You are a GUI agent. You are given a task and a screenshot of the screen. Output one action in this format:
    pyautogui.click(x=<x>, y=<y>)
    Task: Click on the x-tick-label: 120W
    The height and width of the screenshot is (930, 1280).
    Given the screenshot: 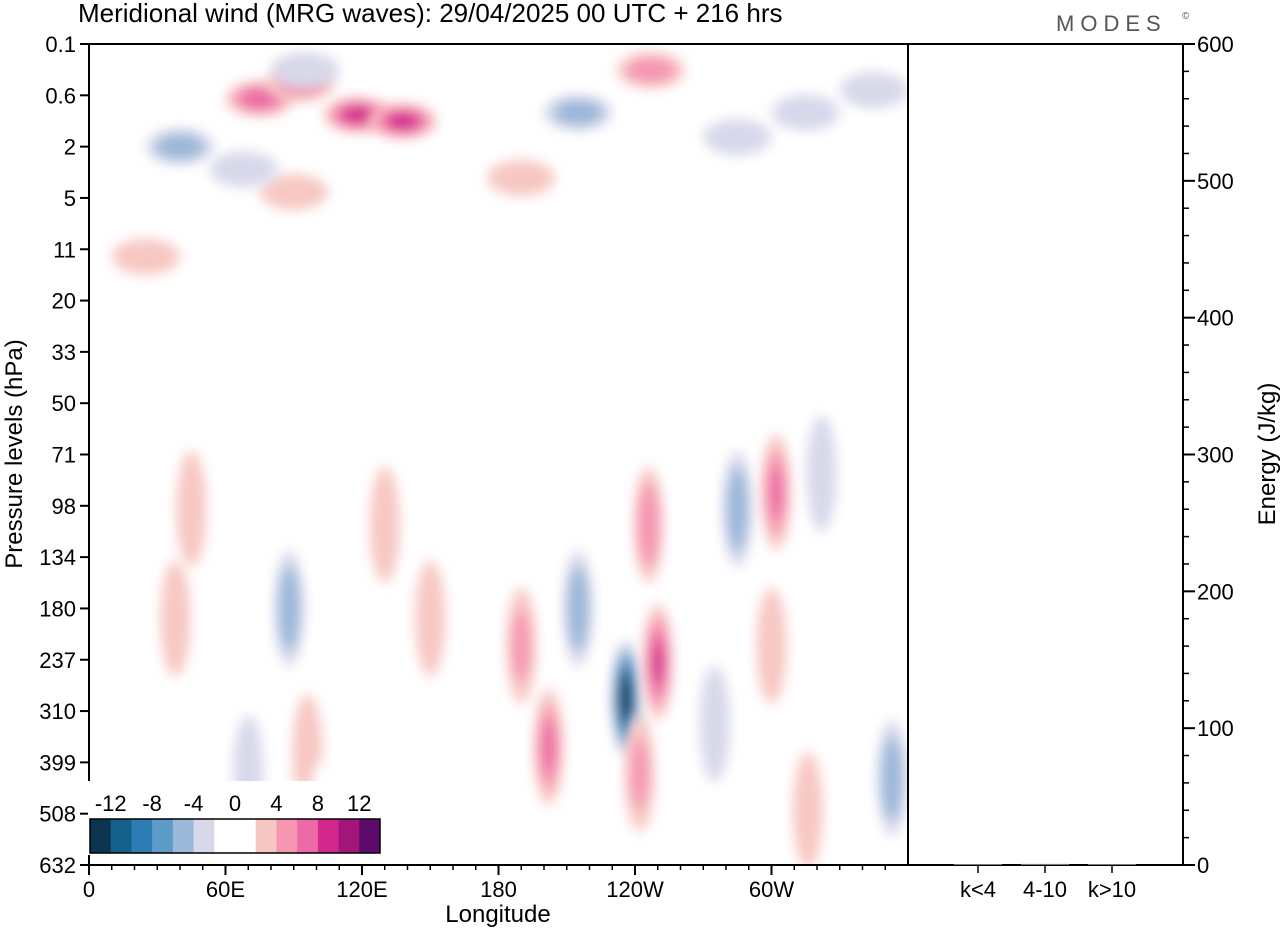 What is the action you would take?
    pyautogui.click(x=635, y=889)
    